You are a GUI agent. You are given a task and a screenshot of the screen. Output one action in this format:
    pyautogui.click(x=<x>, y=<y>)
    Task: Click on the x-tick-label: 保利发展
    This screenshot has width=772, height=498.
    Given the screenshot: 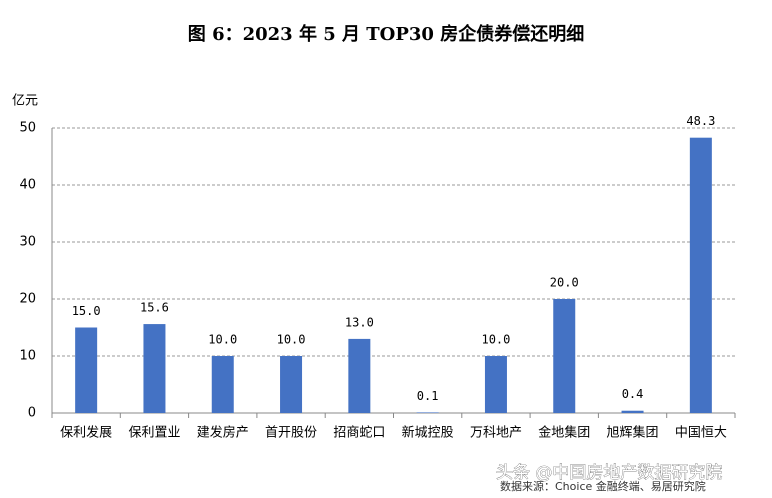 What is the action you would take?
    pyautogui.click(x=86, y=433)
    